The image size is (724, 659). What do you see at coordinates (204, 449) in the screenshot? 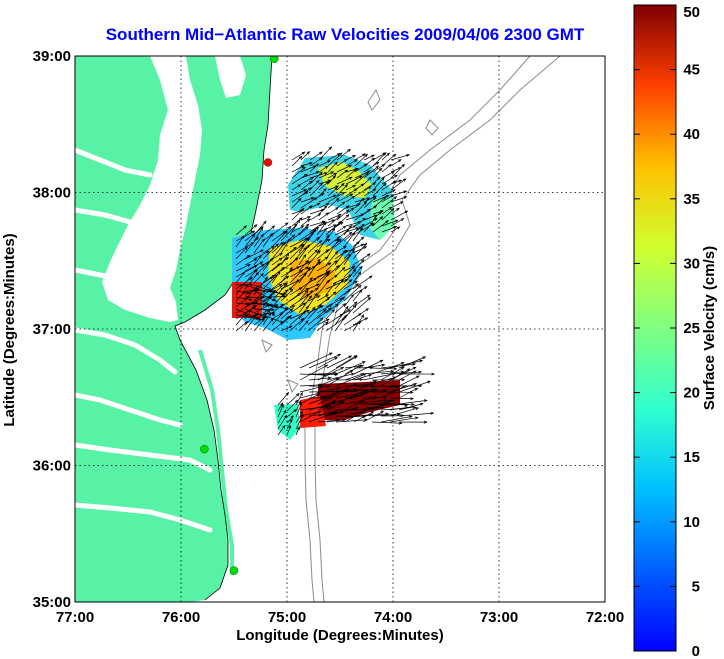
I see `radar-station-marker` at bounding box center [204, 449].